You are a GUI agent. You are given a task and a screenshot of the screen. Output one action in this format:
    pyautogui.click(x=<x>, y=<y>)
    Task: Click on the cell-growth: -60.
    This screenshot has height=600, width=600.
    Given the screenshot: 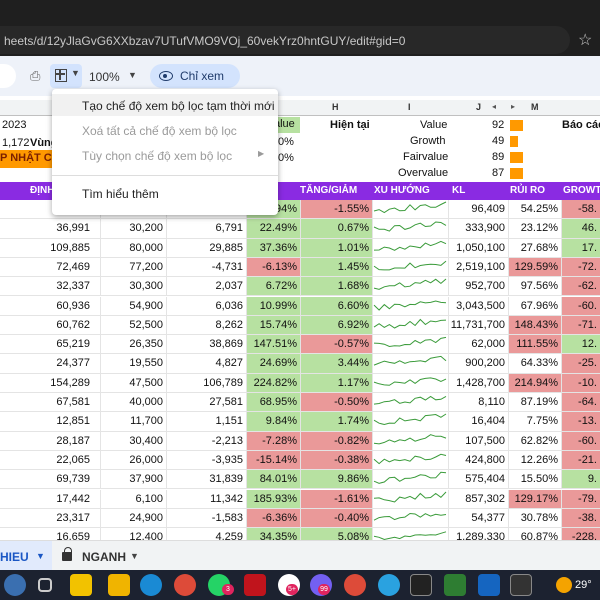 What is the action you would take?
    pyautogui.click(x=580, y=440)
    